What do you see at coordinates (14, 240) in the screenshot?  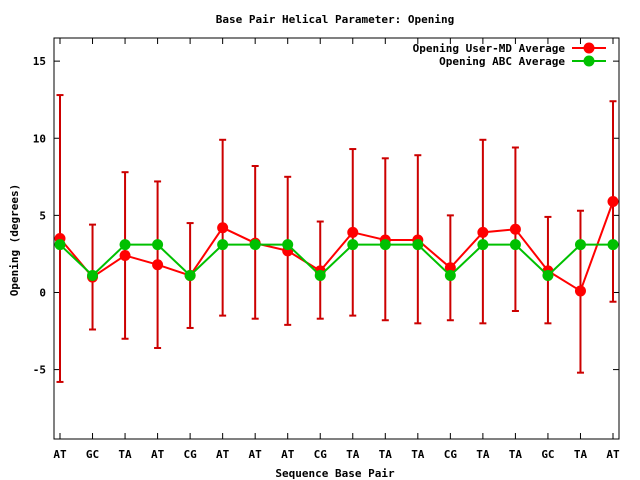 I see `y-axis-label: Opening (degrees)` at bounding box center [14, 240].